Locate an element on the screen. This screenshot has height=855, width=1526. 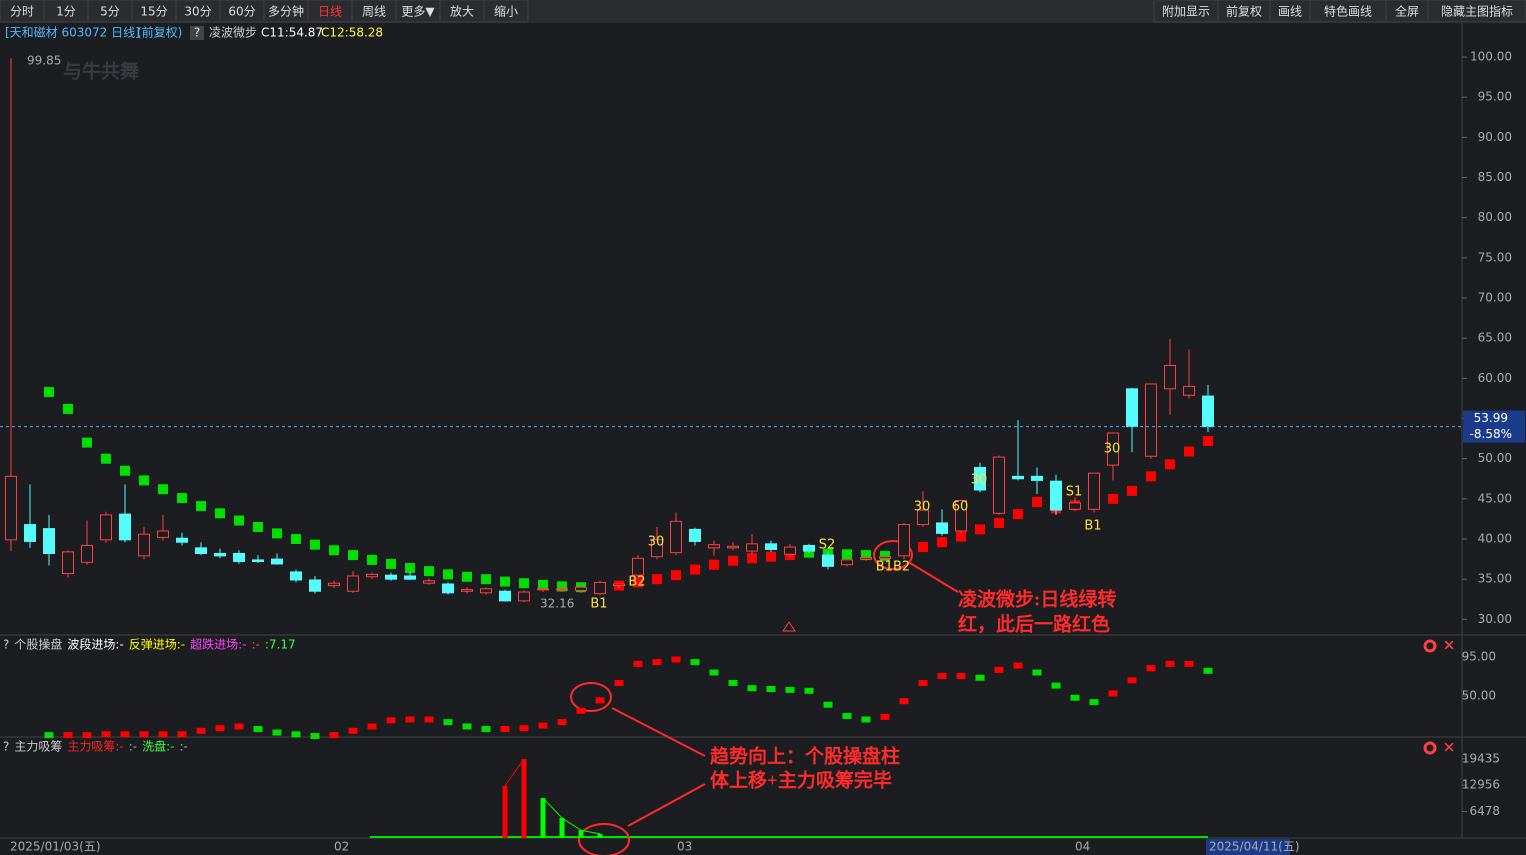
toolbar-label: 30分 is located at coordinates (197, 12).